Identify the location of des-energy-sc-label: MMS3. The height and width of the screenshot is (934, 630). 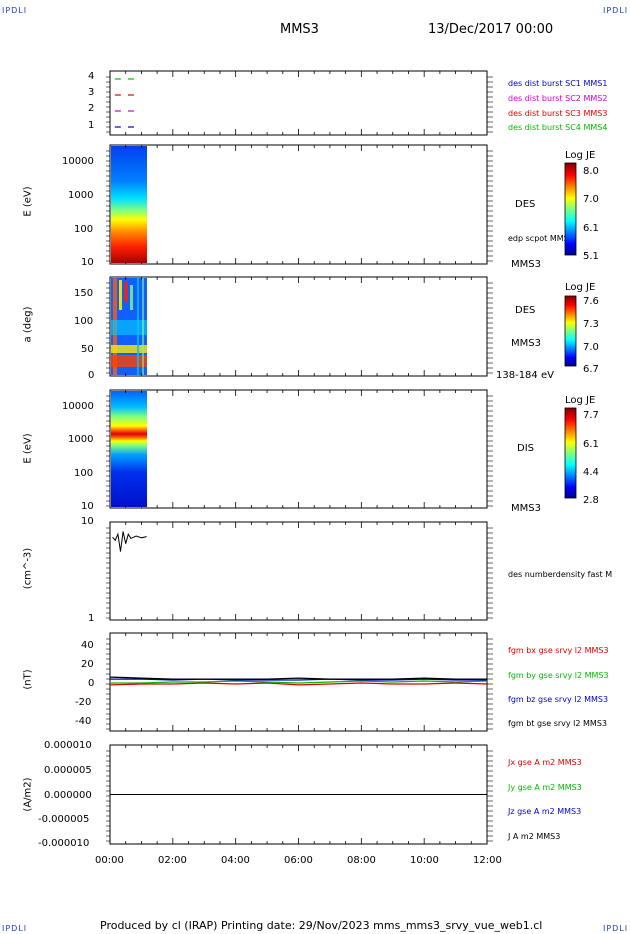
(526, 264).